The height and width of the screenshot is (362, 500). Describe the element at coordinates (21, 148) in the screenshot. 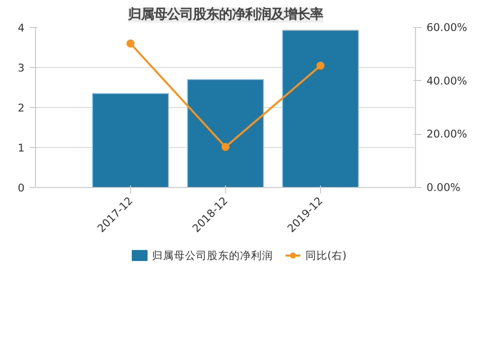

I see `y-tick-label: 1` at that location.